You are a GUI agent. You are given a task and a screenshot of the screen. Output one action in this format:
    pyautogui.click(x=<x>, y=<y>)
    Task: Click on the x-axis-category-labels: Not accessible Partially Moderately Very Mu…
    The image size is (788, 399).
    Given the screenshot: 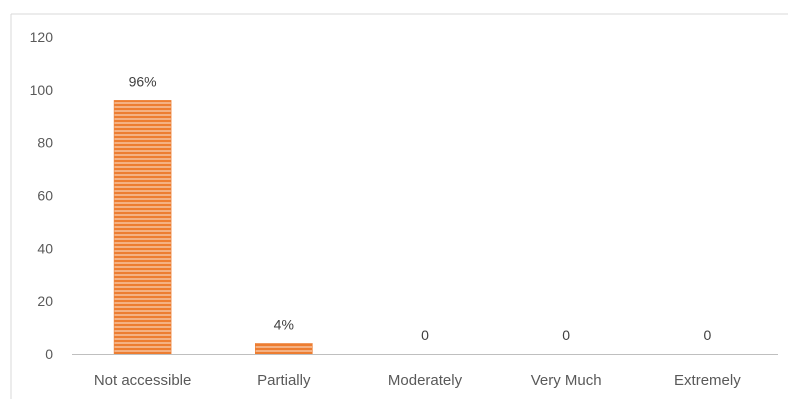 What is the action you would take?
    pyautogui.click(x=417, y=380)
    